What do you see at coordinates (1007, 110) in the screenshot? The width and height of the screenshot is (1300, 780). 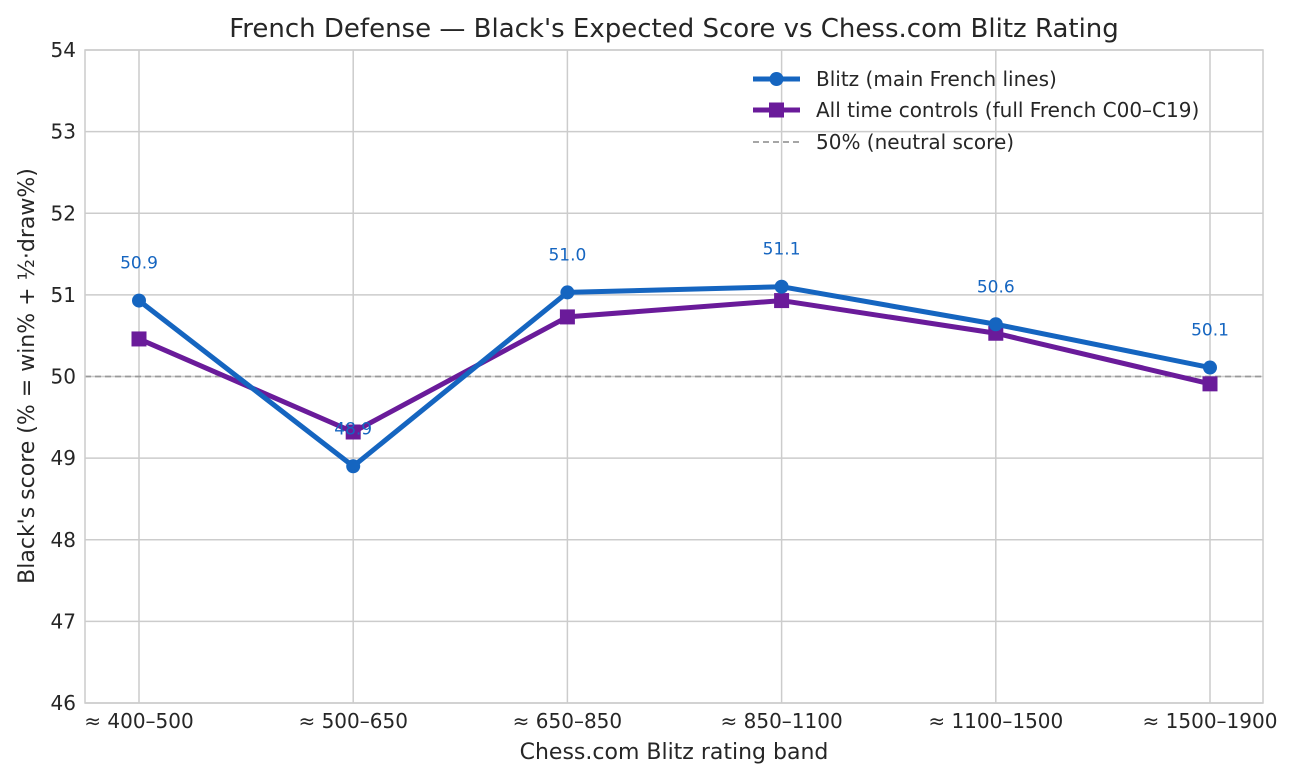 I see `legend-label: All time controls (full French C00–C19)` at bounding box center [1007, 110].